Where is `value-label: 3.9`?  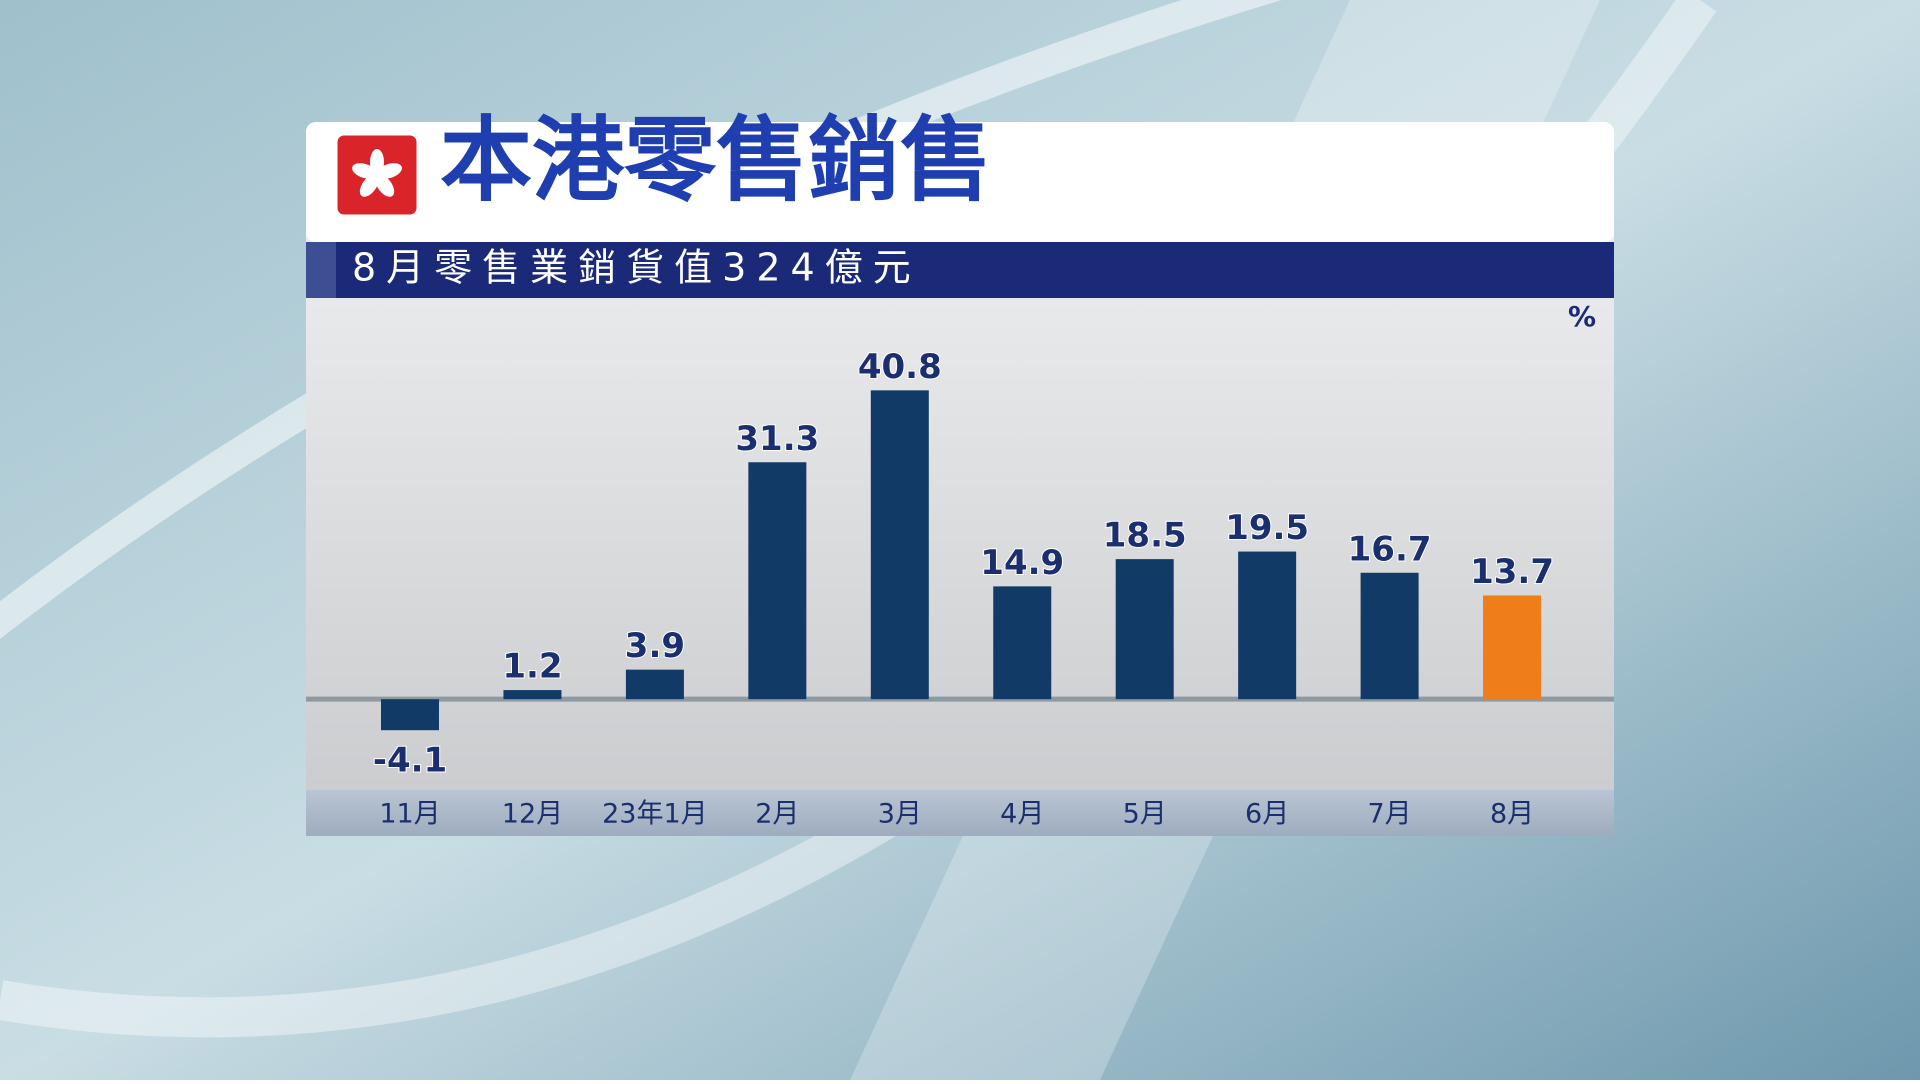
value-label: 3.9 is located at coordinates (655, 646).